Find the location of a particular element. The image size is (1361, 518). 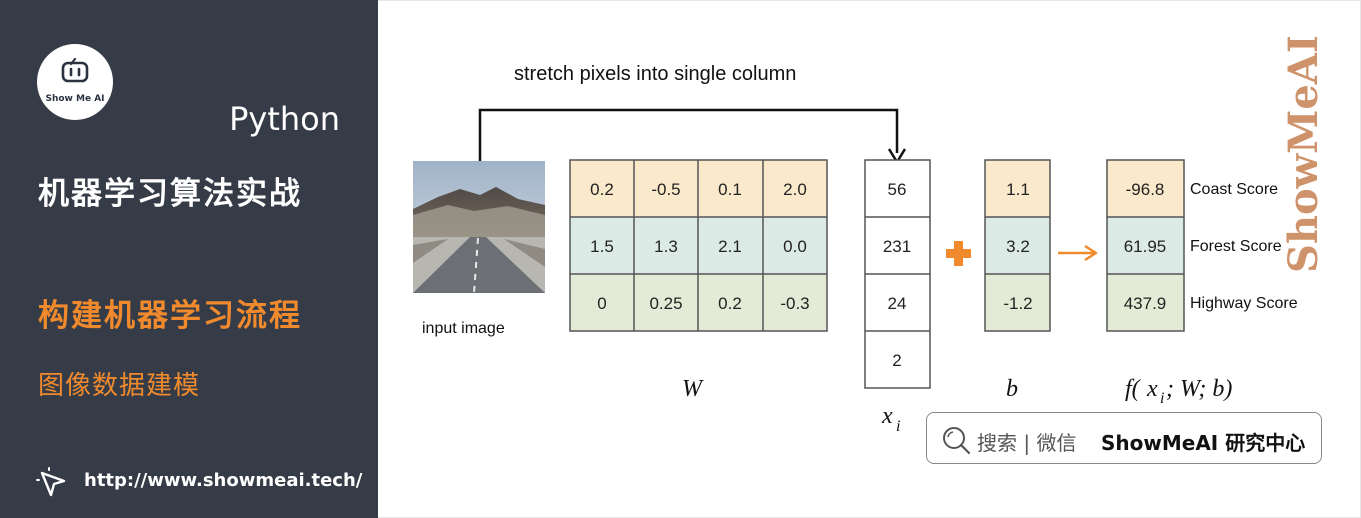

output-cell: 437.9 is located at coordinates (1145, 303).